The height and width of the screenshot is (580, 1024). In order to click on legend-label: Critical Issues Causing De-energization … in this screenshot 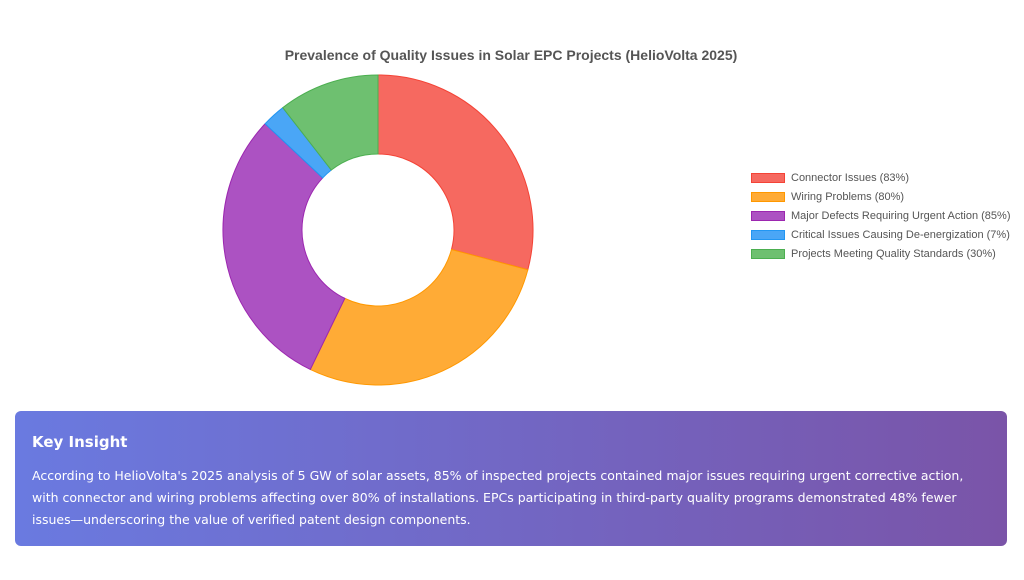, I will do `click(900, 234)`.